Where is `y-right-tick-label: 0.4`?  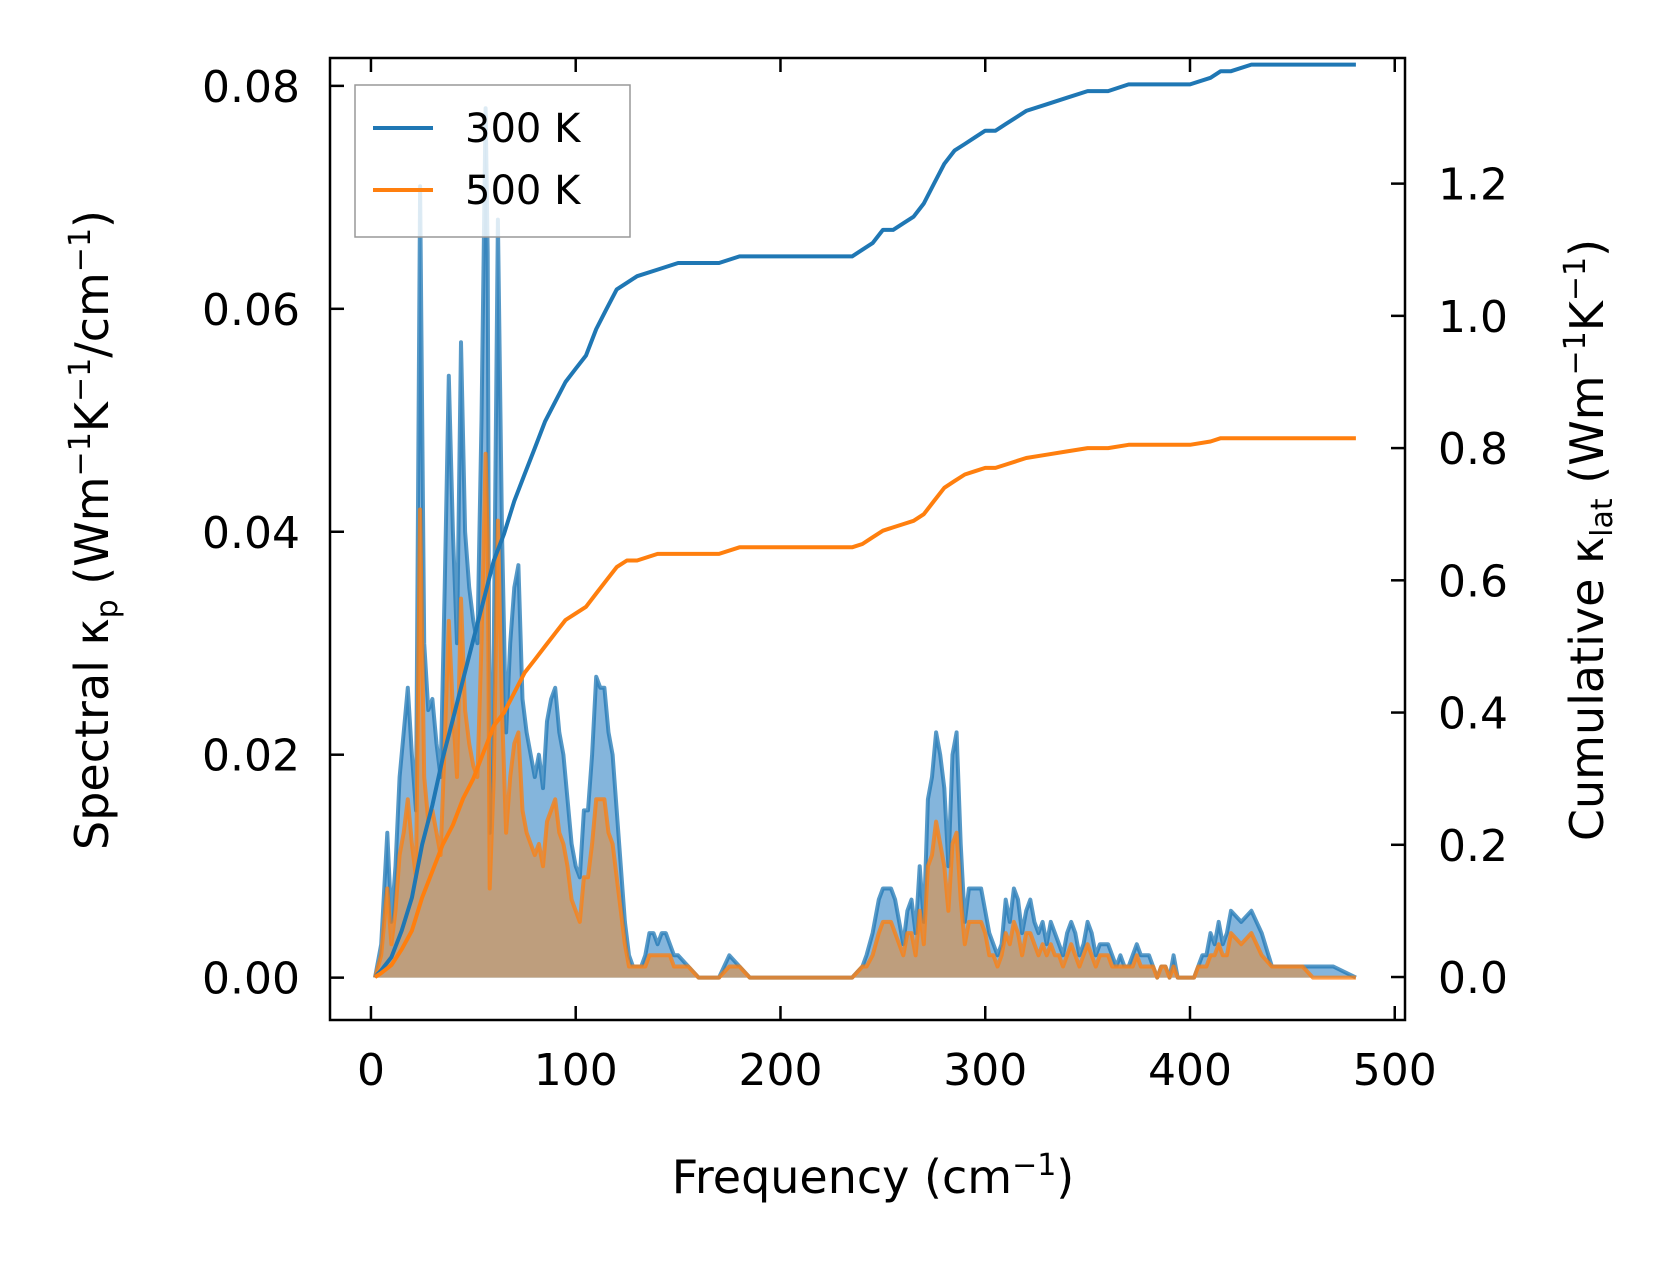 y-right-tick-label: 0.4 is located at coordinates (1473, 714).